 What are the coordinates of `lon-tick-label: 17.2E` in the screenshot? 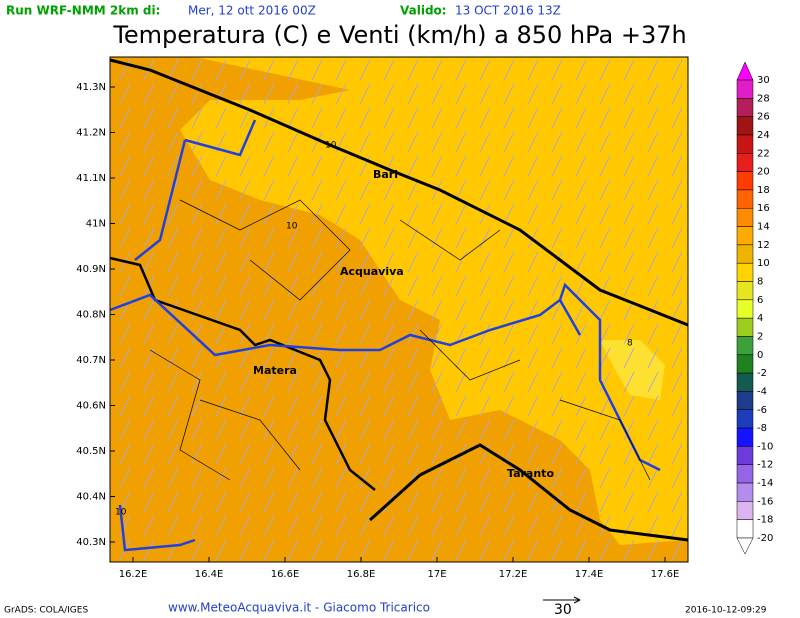 It's located at (513, 574).